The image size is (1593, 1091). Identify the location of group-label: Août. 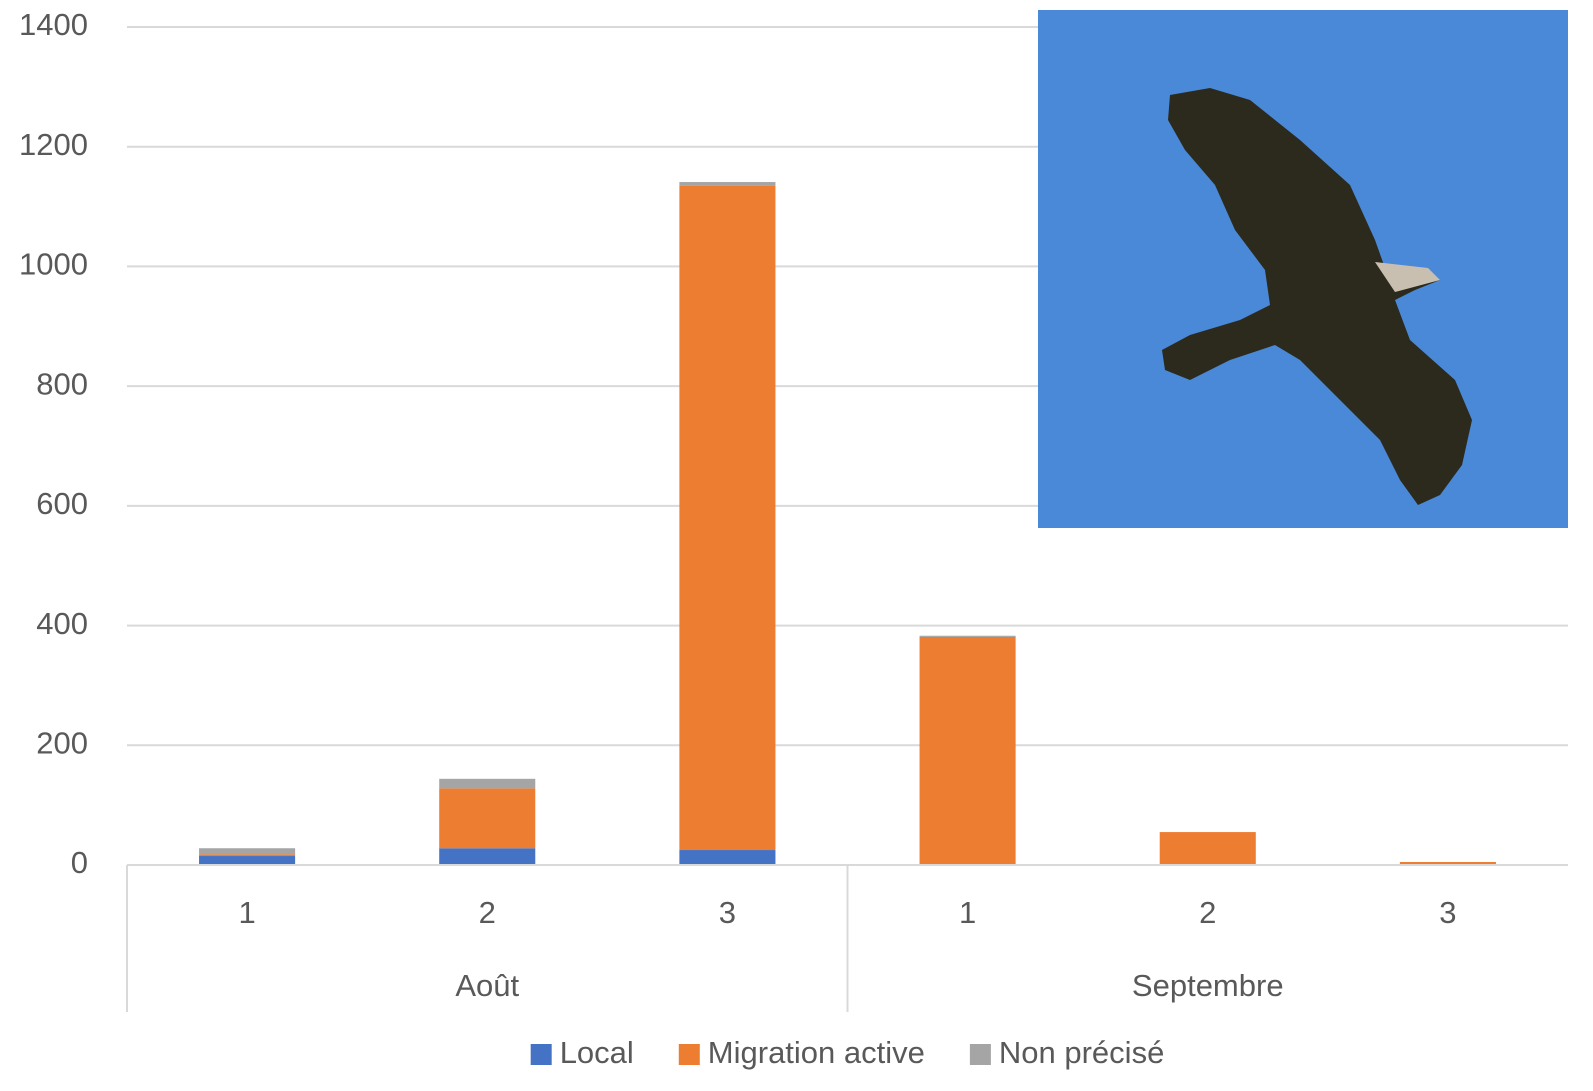
(487, 985).